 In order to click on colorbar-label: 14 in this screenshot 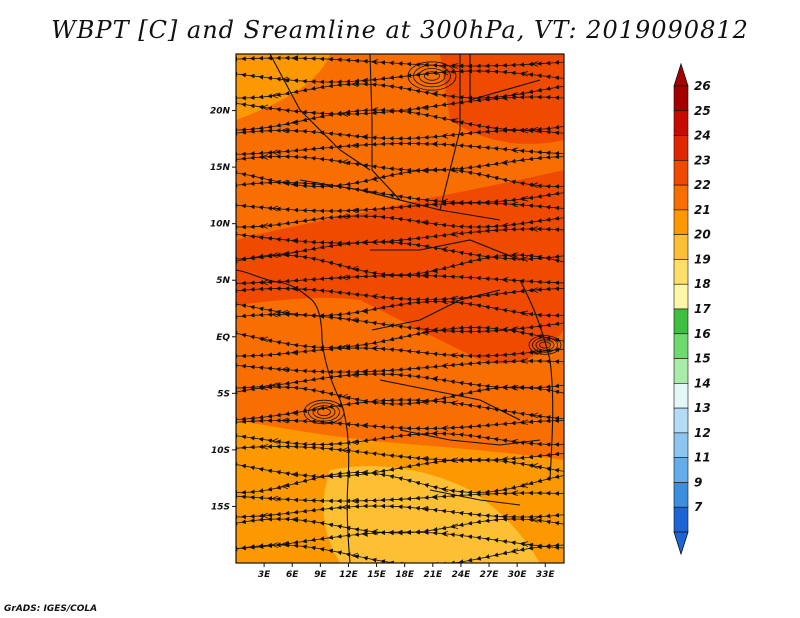, I will do `click(702, 383)`.